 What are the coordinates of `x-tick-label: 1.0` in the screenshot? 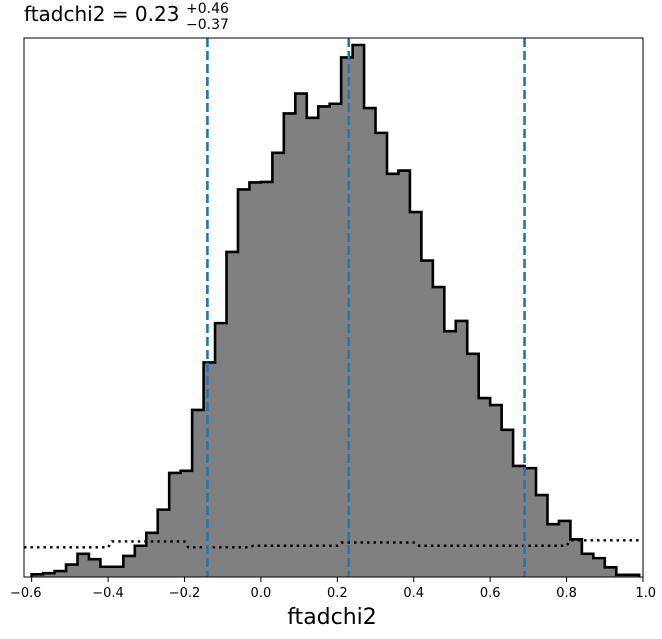 It's located at (645, 593).